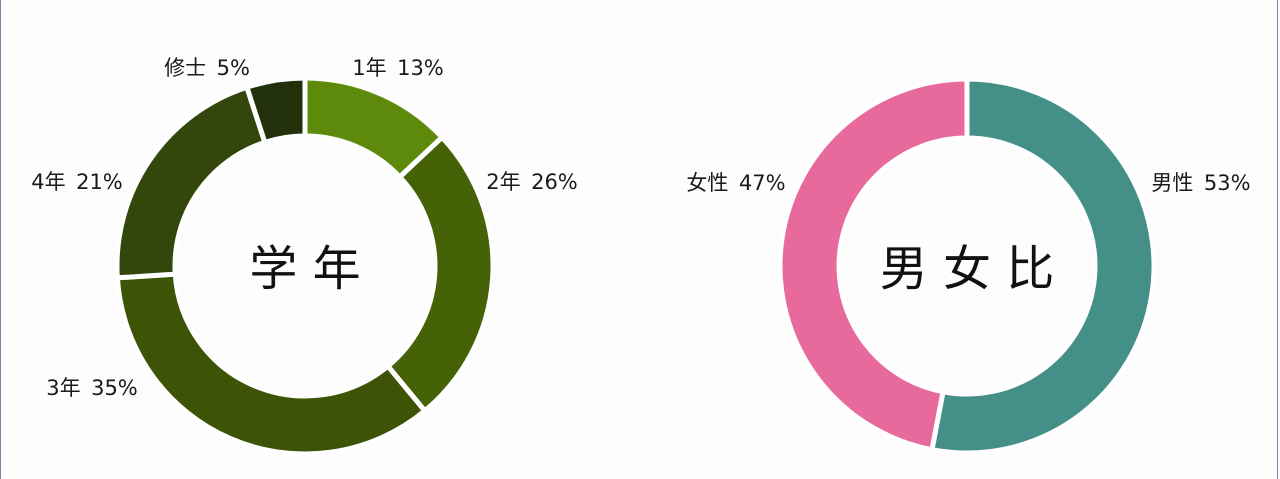 This screenshot has width=1280, height=479. What do you see at coordinates (532, 182) in the screenshot?
I see `slice-label-2年: 2年 26%` at bounding box center [532, 182].